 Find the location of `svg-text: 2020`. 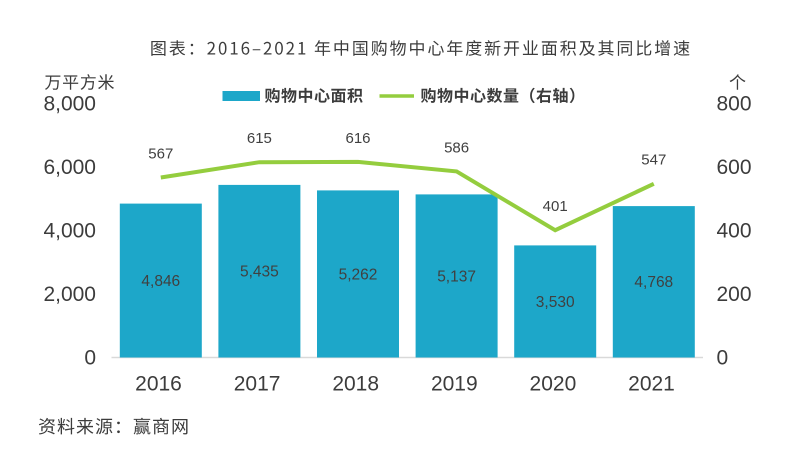

svg-text: 2020 is located at coordinates (553, 384).